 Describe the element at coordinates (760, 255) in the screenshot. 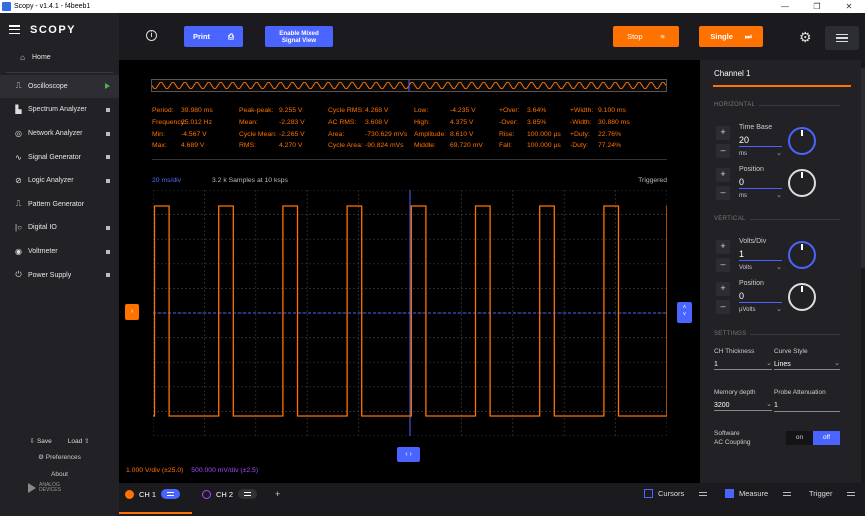

I see `volts-div-input: 1` at that location.